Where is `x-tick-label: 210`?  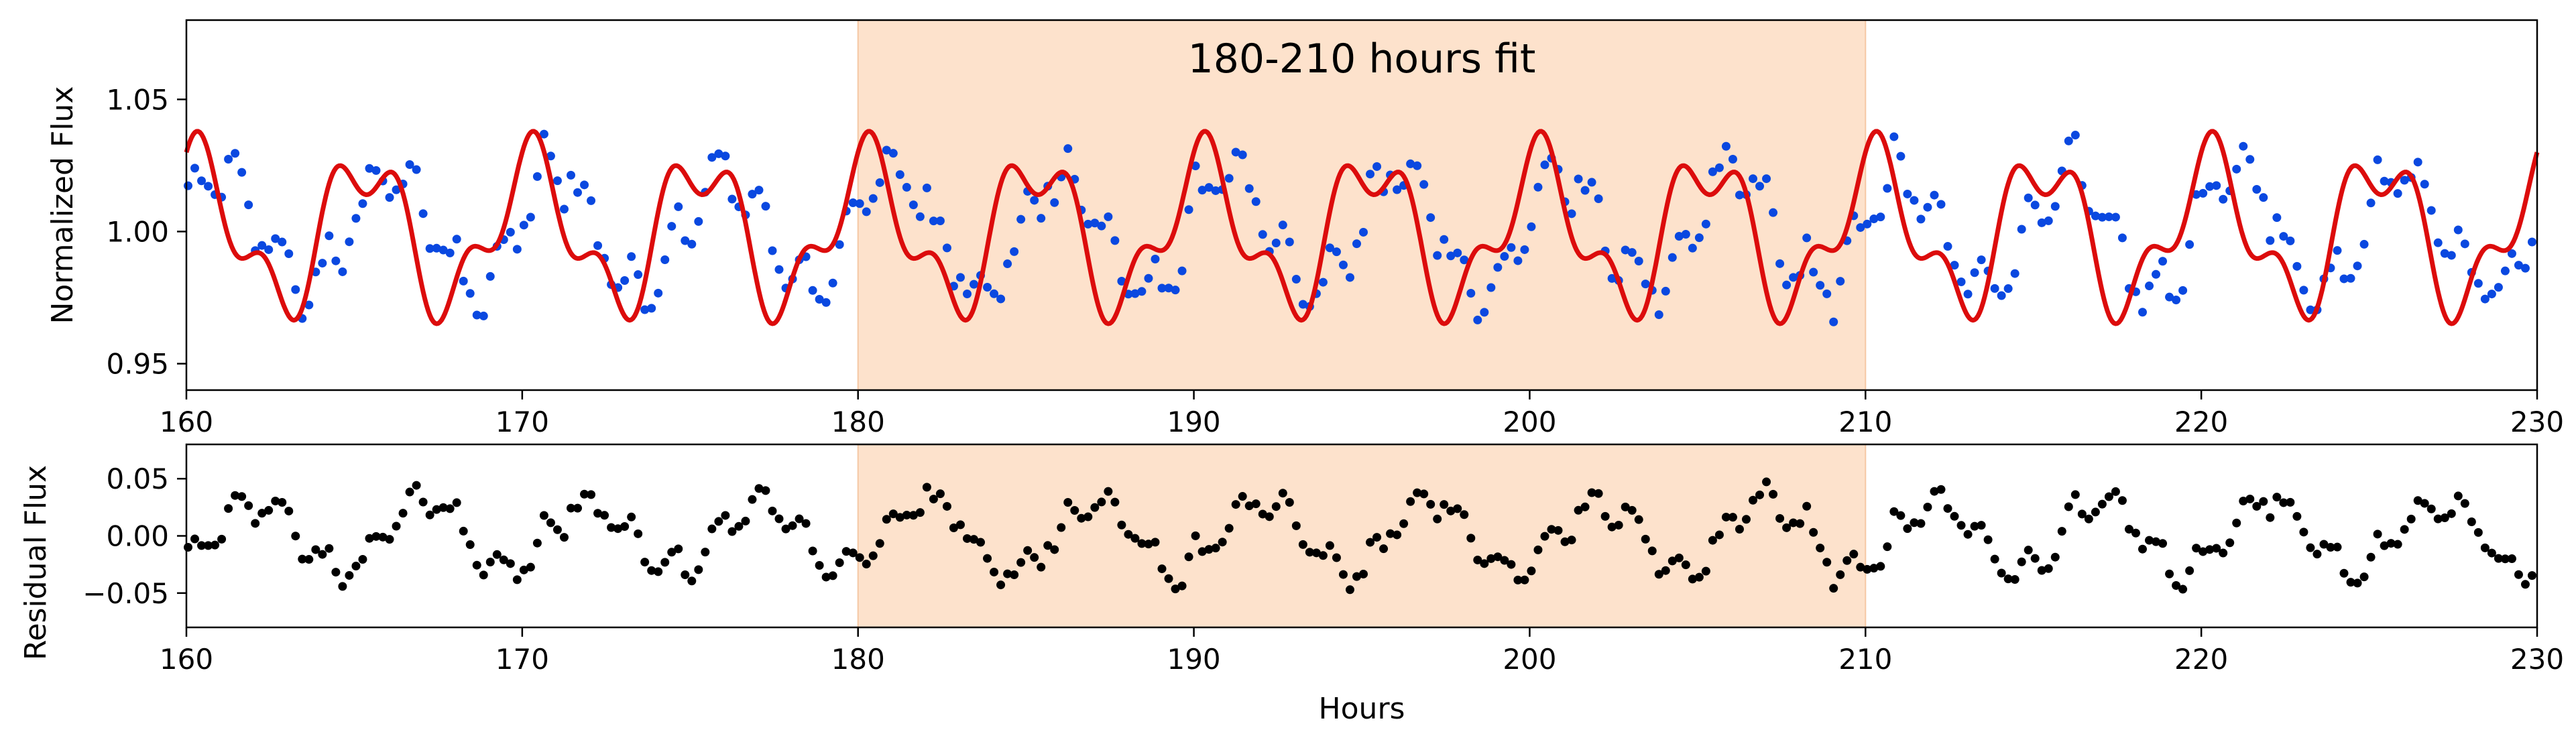 x-tick-label: 210 is located at coordinates (1865, 422).